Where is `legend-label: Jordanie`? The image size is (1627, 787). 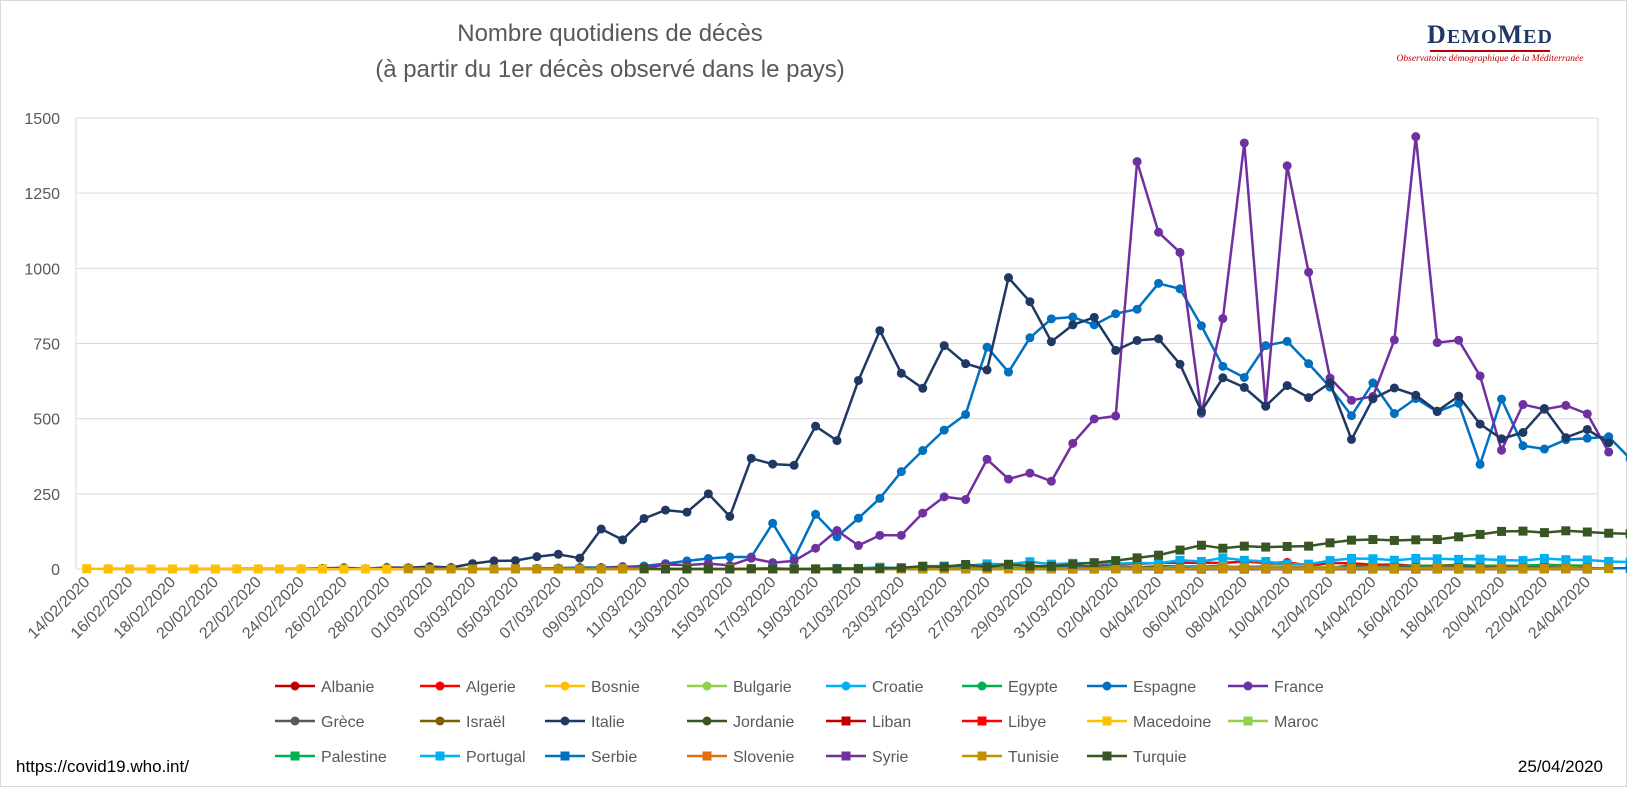 legend-label: Jordanie is located at coordinates (763, 722).